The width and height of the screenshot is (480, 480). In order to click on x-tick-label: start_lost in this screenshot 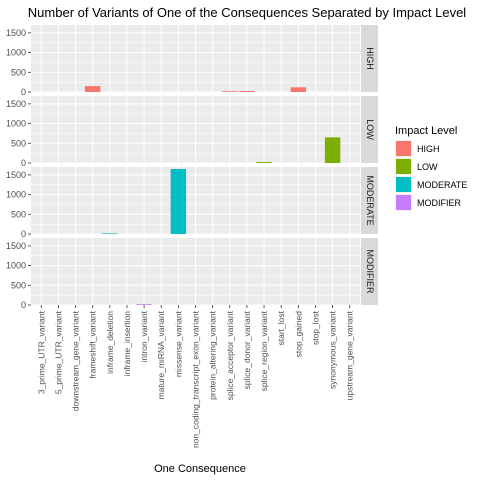, I will do `click(281, 327)`.